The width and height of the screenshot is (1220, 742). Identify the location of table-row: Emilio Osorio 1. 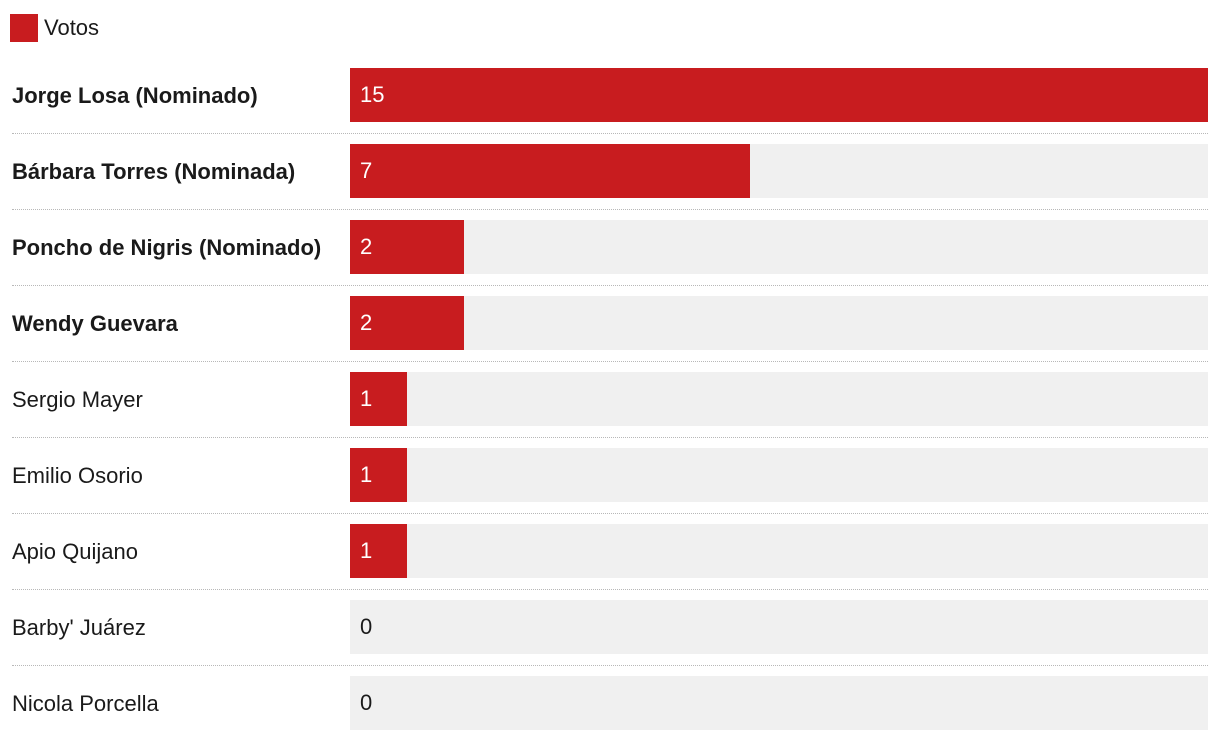
(610, 476).